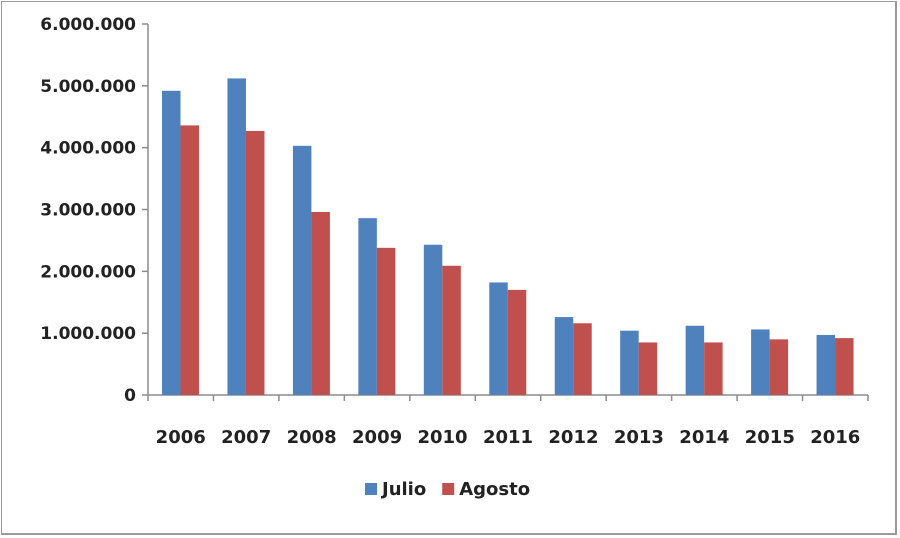 The width and height of the screenshot is (900, 538). I want to click on bar-julio-2013, so click(629, 362).